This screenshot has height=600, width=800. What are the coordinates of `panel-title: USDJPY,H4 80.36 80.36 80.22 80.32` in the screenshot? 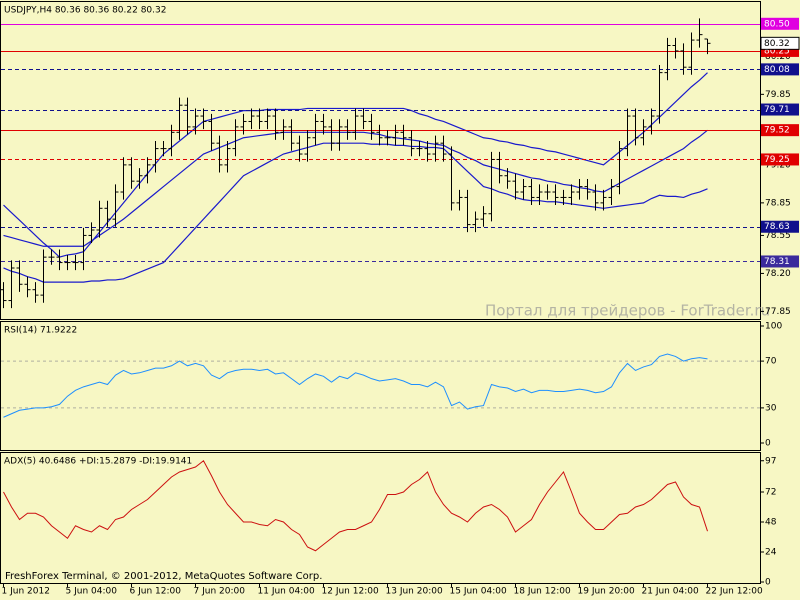 It's located at (85, 11).